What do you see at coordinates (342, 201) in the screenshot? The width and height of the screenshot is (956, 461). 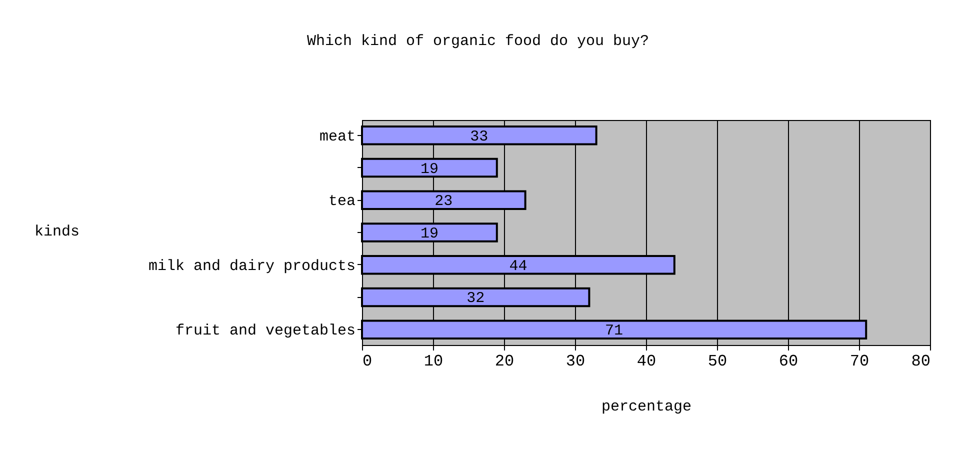 I see `y-tick-label: tea` at bounding box center [342, 201].